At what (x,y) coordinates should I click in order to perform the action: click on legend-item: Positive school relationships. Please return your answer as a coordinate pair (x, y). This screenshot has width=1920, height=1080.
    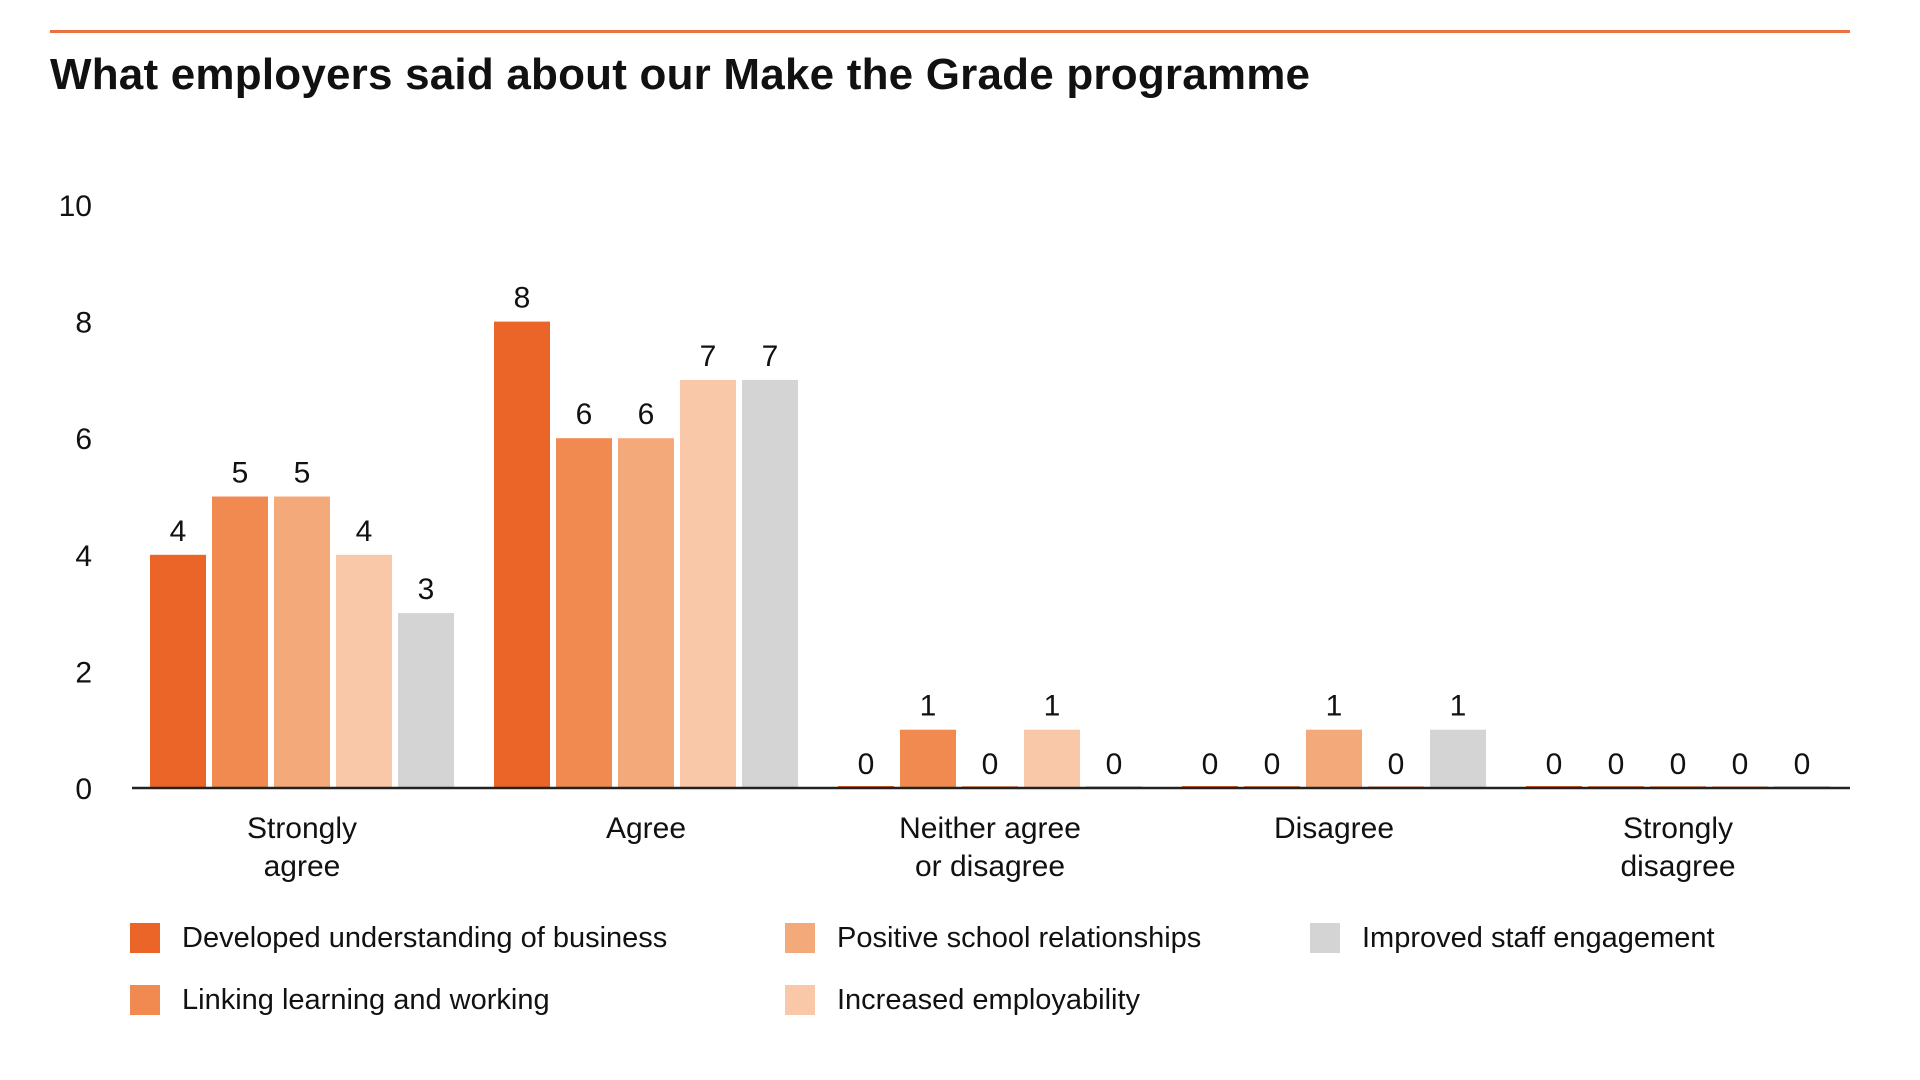
    Looking at the image, I should click on (993, 938).